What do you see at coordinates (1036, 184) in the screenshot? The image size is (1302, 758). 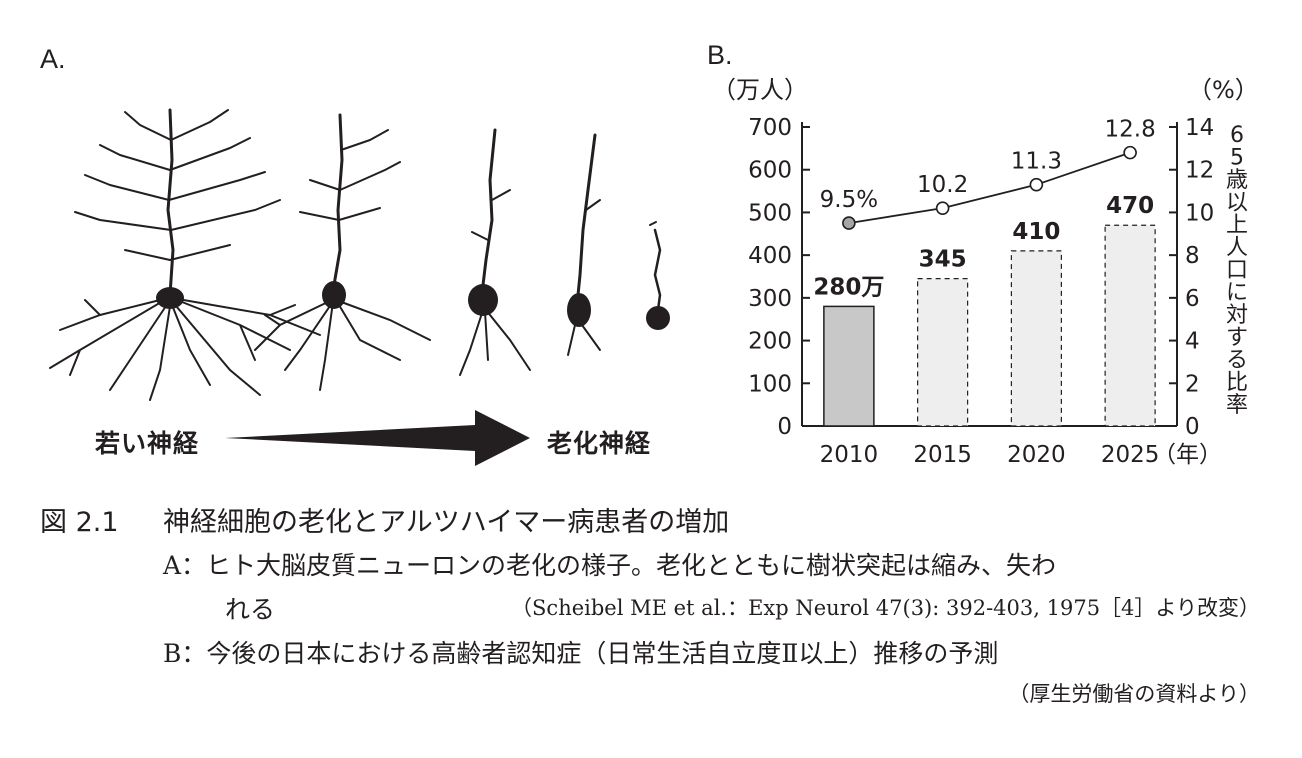 I see `ratio-point-2020` at bounding box center [1036, 184].